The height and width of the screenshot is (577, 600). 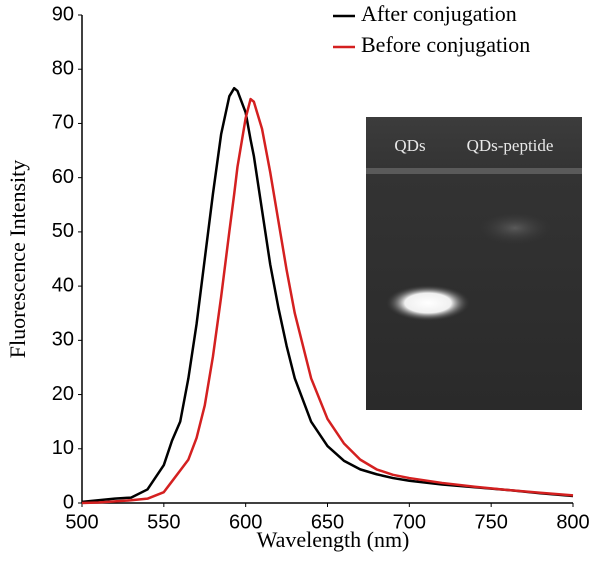 What do you see at coordinates (63, 14) in the screenshot?
I see `y-tick-label: 90` at bounding box center [63, 14].